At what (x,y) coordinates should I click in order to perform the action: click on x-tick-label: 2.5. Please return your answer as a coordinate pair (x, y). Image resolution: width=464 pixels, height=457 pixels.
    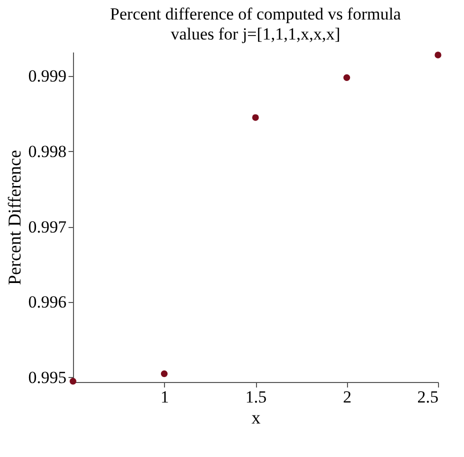
    Looking at the image, I should click on (427, 397).